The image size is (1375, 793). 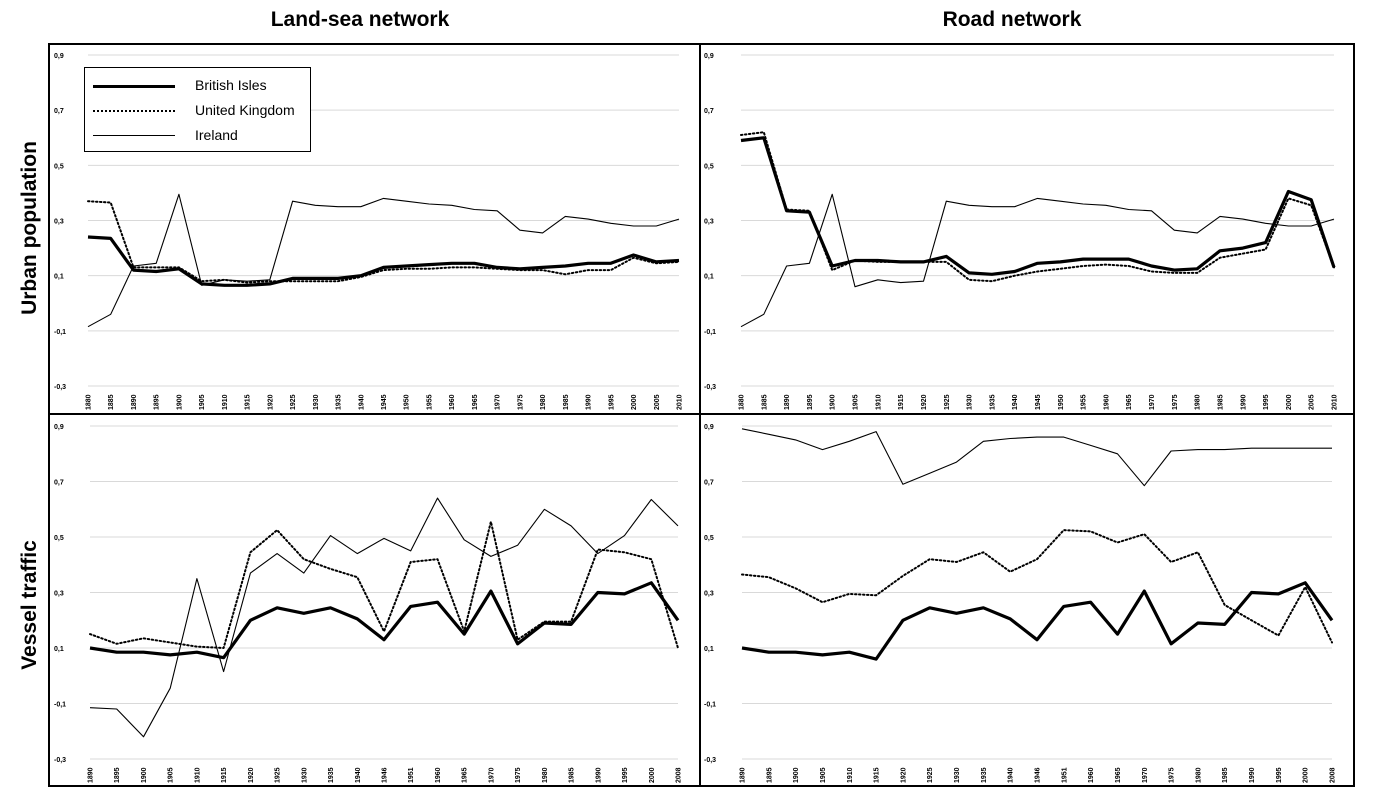 I want to click on legend: British Isles United Kingdom Ireland, so click(x=197, y=109).